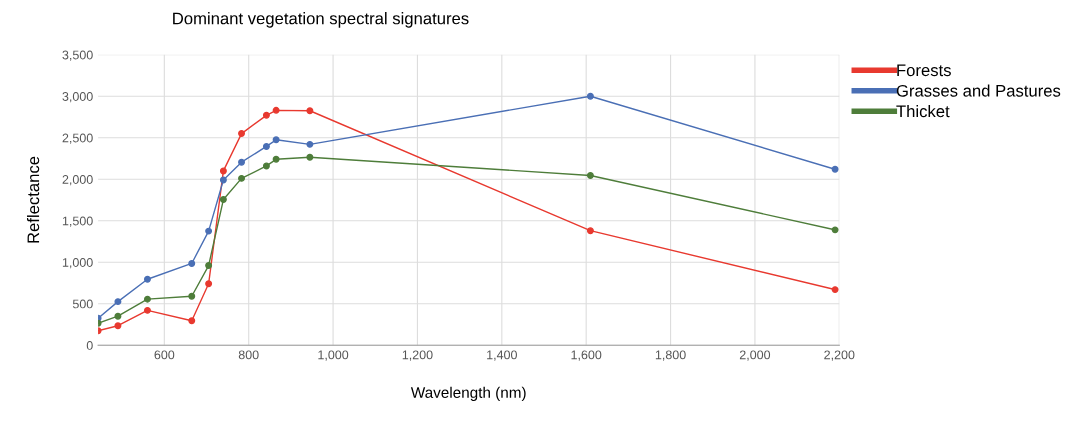 Image resolution: width=1090 pixels, height=421 pixels. I want to click on x-tick-label: 1,200, so click(417, 355).